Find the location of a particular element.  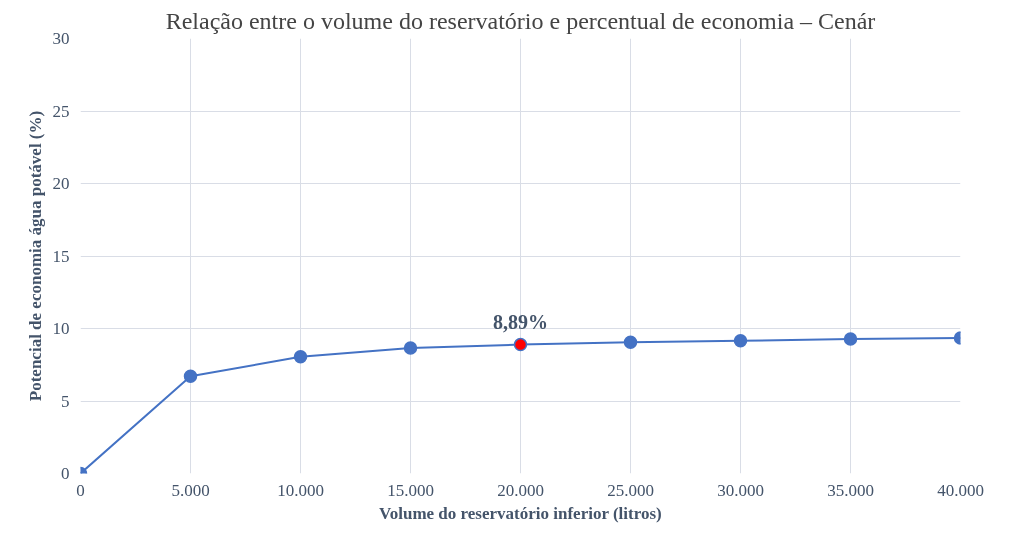

x-tick-label: 5.000 is located at coordinates (190, 490).